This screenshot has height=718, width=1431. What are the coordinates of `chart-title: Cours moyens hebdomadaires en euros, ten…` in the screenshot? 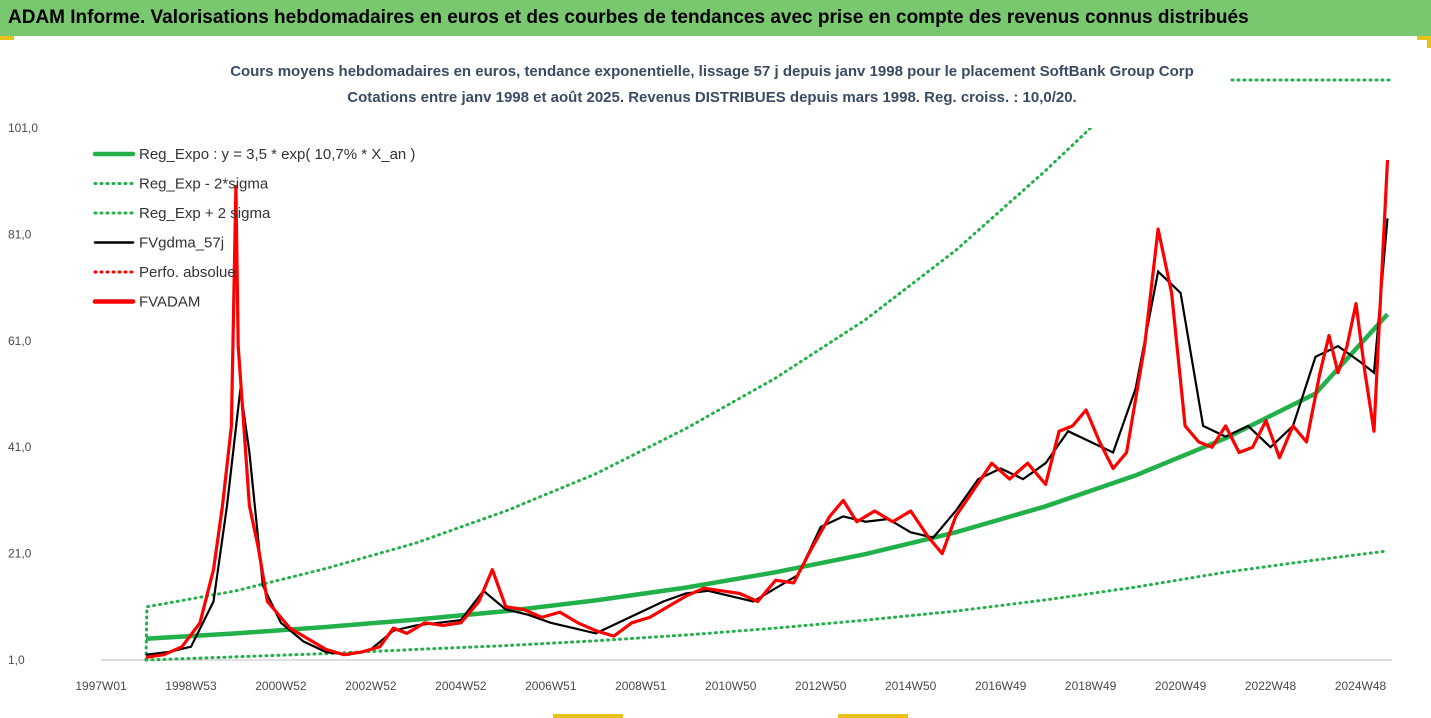 It's located at (712, 71).